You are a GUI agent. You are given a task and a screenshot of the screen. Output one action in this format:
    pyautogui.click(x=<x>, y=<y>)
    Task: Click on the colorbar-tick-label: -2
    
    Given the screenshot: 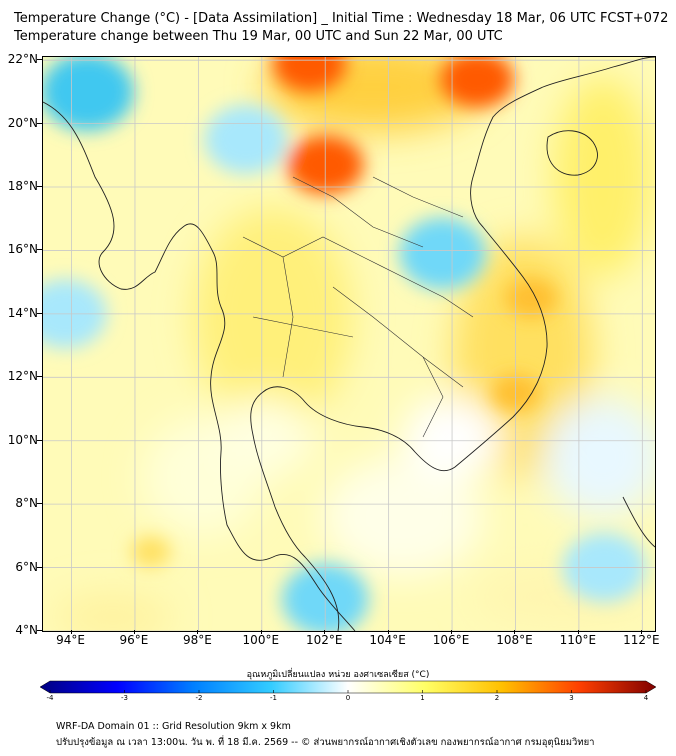 What is the action you would take?
    pyautogui.click(x=199, y=698)
    